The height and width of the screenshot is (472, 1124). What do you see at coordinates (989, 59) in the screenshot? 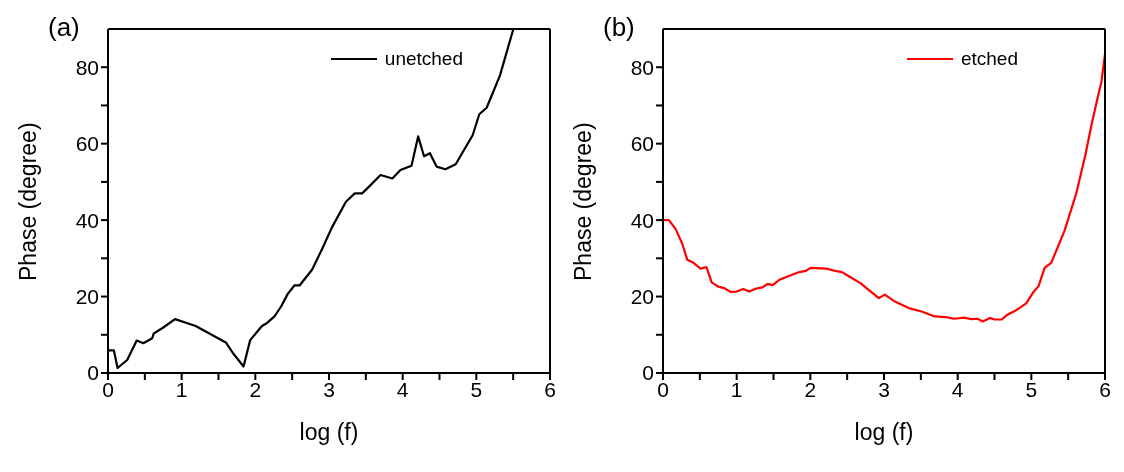
I see `legend-label: etched` at bounding box center [989, 59].